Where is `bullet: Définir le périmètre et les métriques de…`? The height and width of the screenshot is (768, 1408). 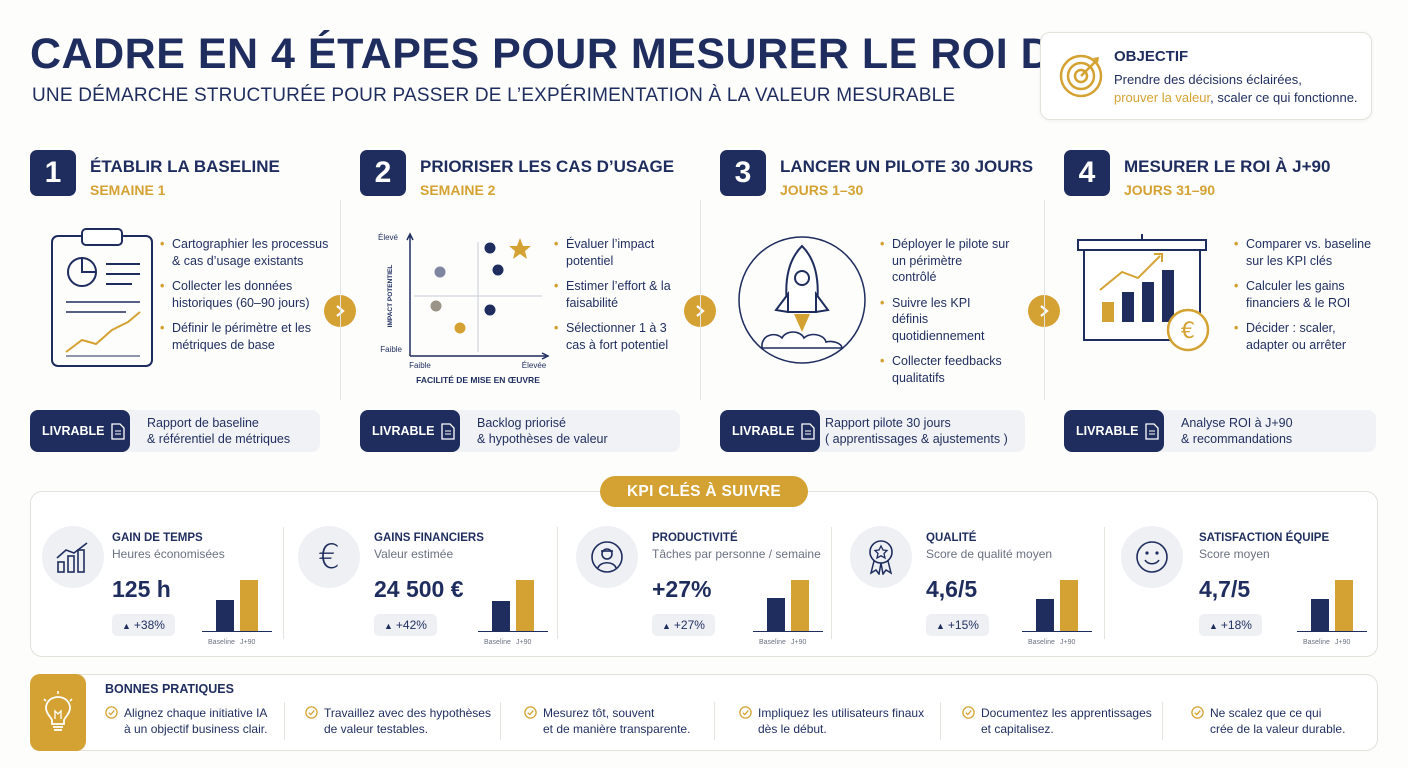
bullet: Définir le périmètre et les métriques de… is located at coordinates (245, 336).